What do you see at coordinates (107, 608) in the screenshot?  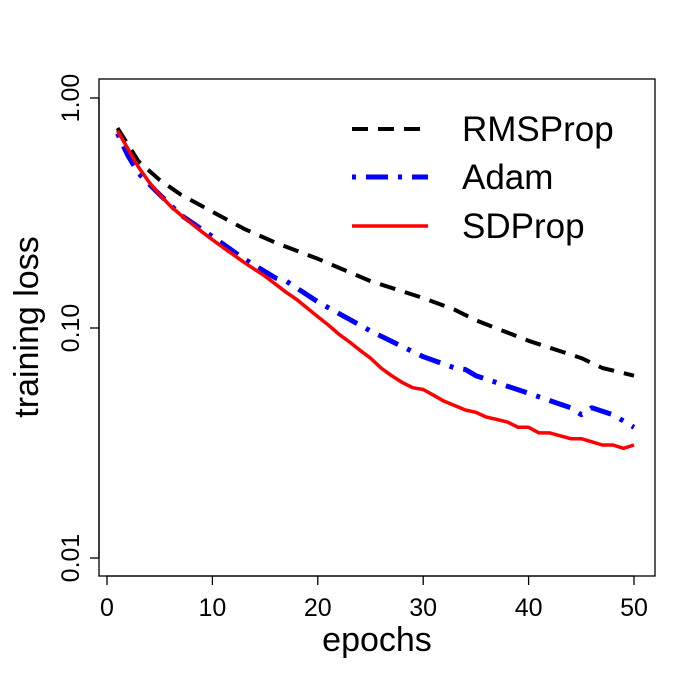 I see `x-tick-label: 0` at bounding box center [107, 608].